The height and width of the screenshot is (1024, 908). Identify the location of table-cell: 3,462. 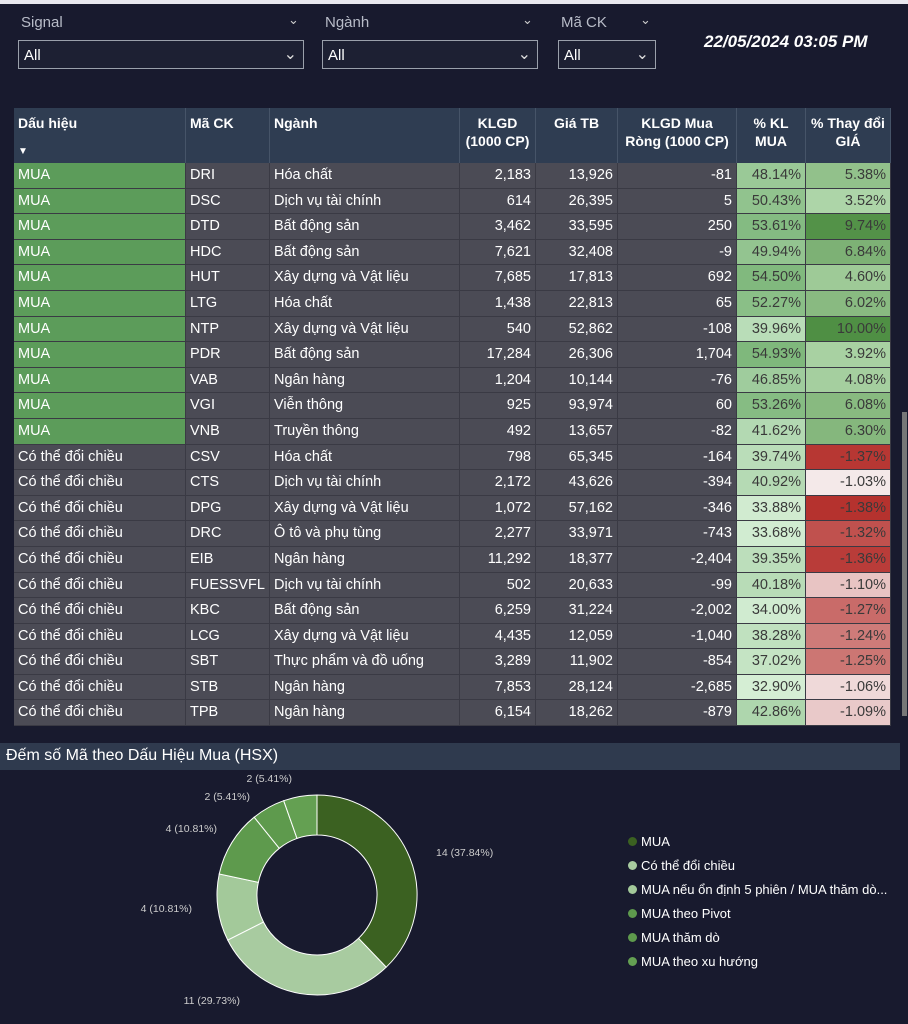
(498, 226).